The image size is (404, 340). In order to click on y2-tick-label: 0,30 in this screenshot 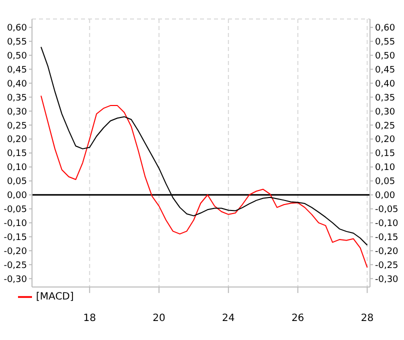, I will do `click(385, 112)`.